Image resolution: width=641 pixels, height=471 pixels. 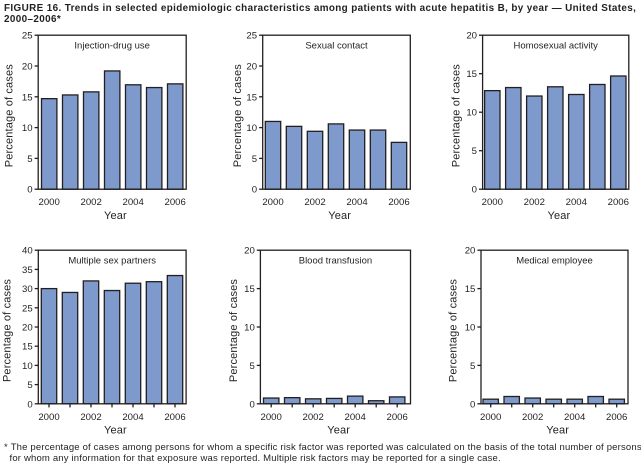 I want to click on svg-text: 40, so click(x=27, y=251).